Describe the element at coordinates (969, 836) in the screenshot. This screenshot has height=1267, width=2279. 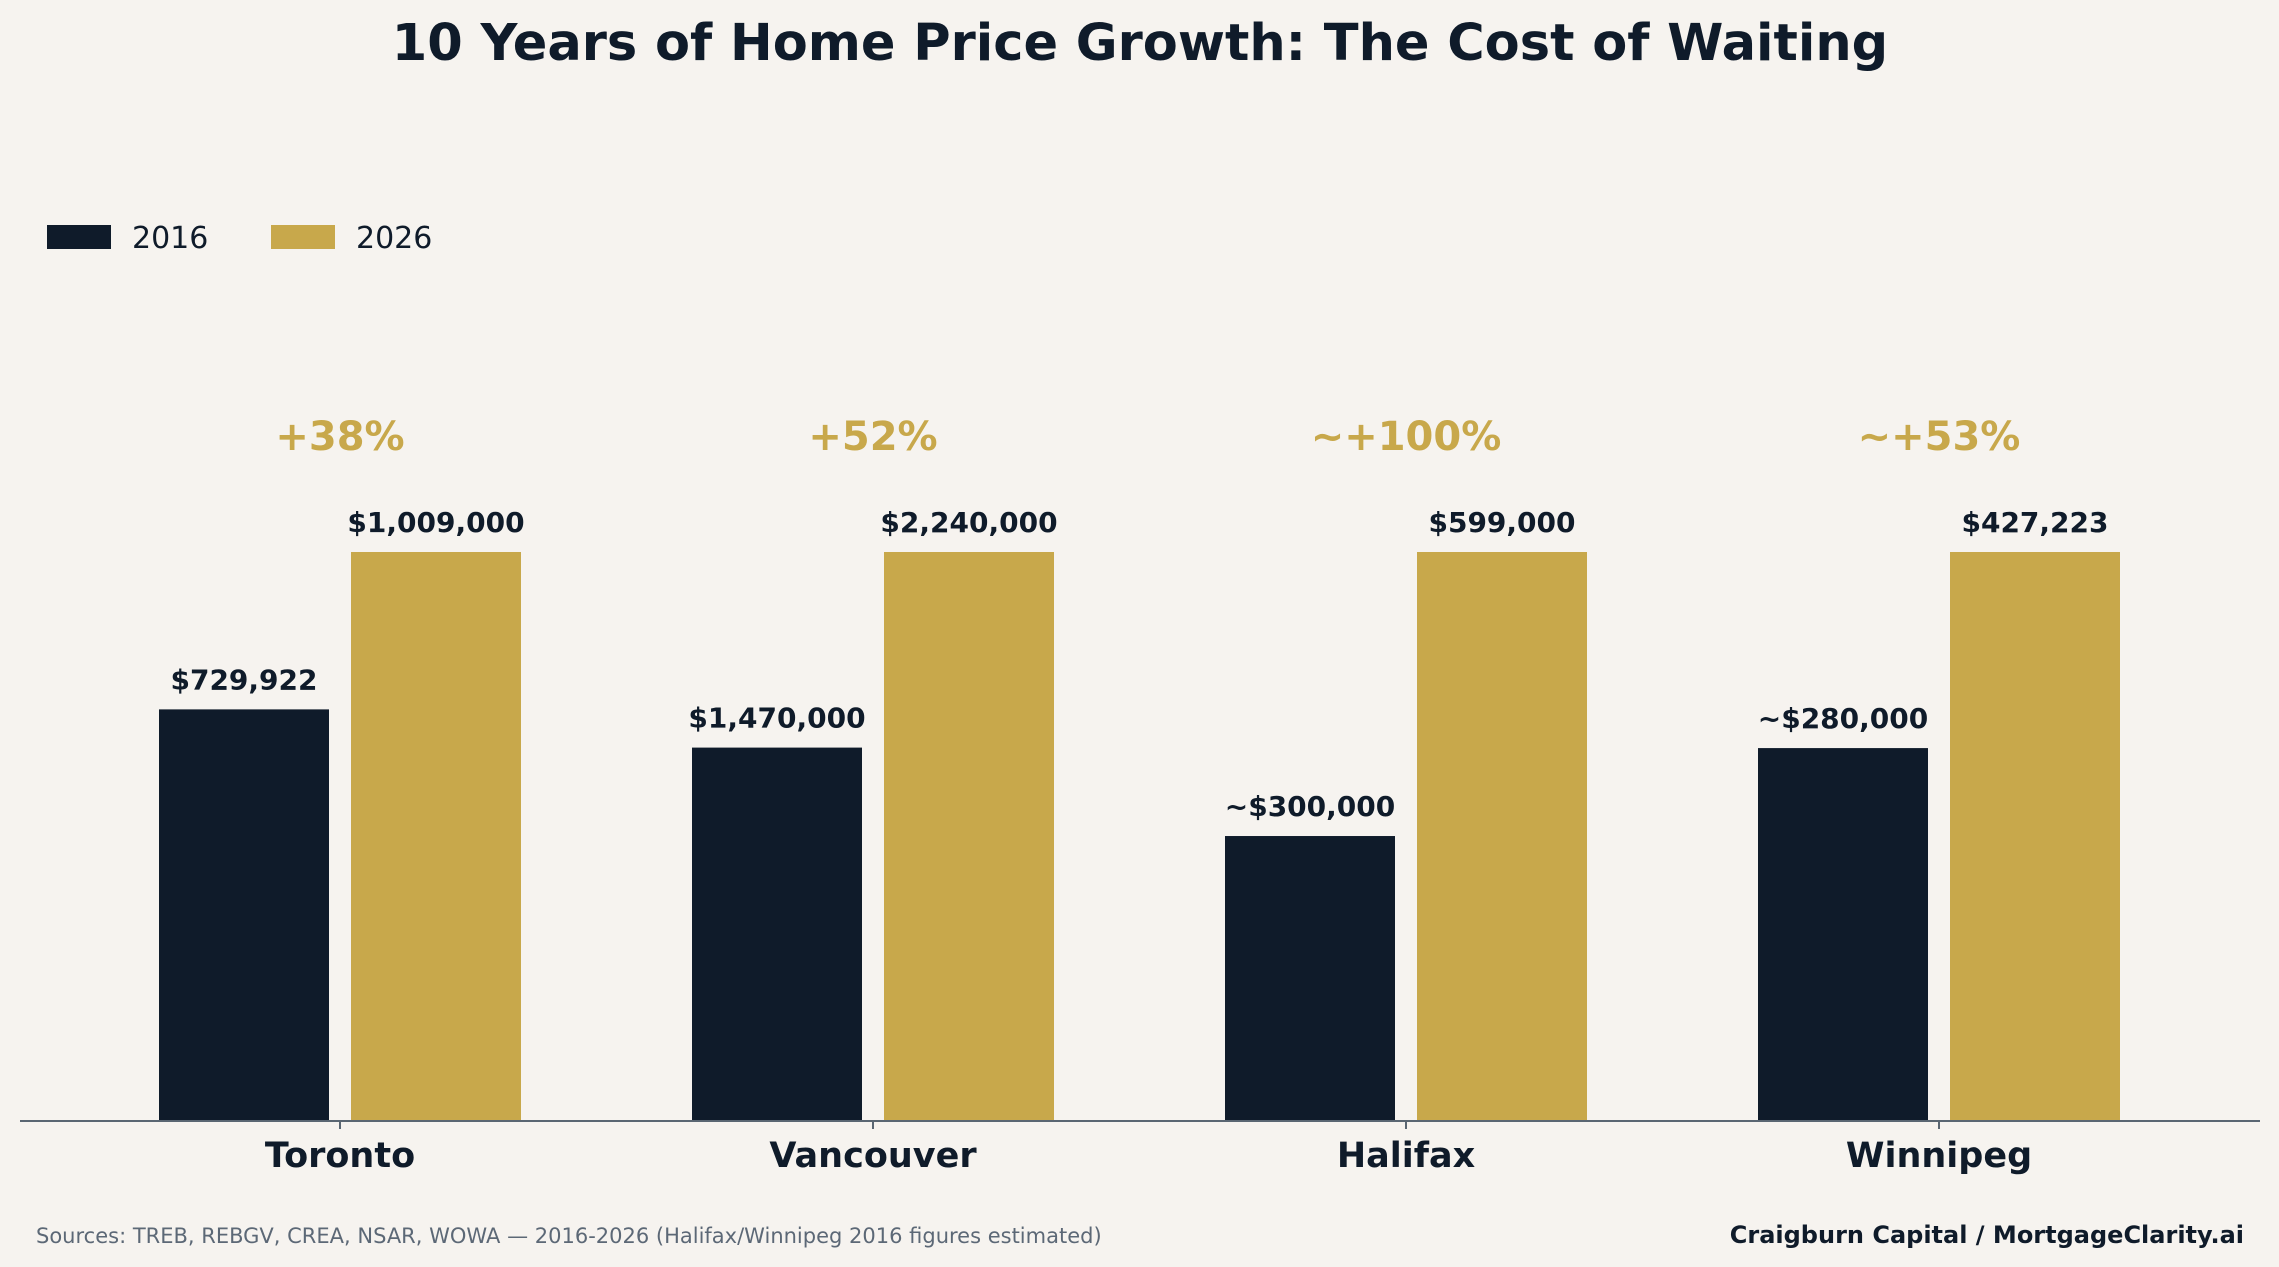
I see `bar-vancouver-2026` at that location.